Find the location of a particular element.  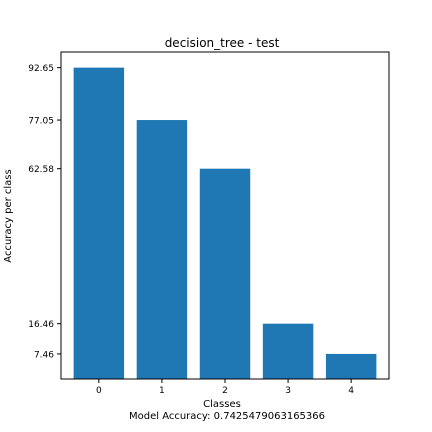

y-axis-label: Accuracy per class is located at coordinates (8, 215).